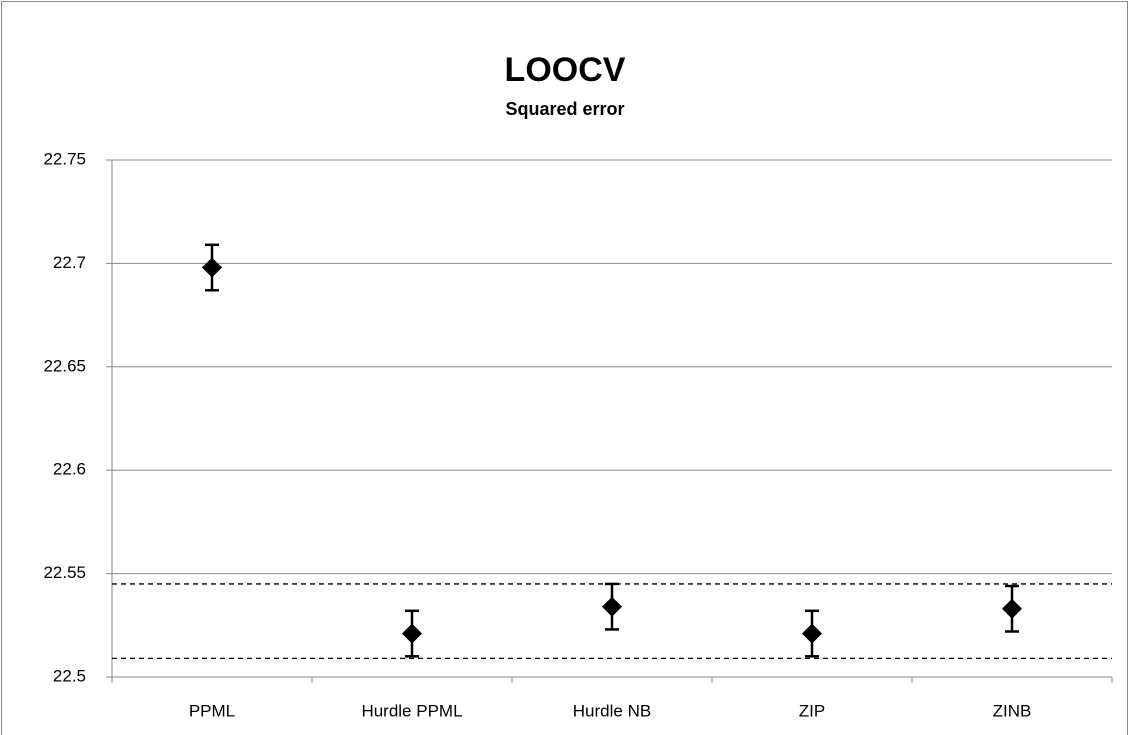  I want to click on chart-title: LOOCV, so click(565, 70).